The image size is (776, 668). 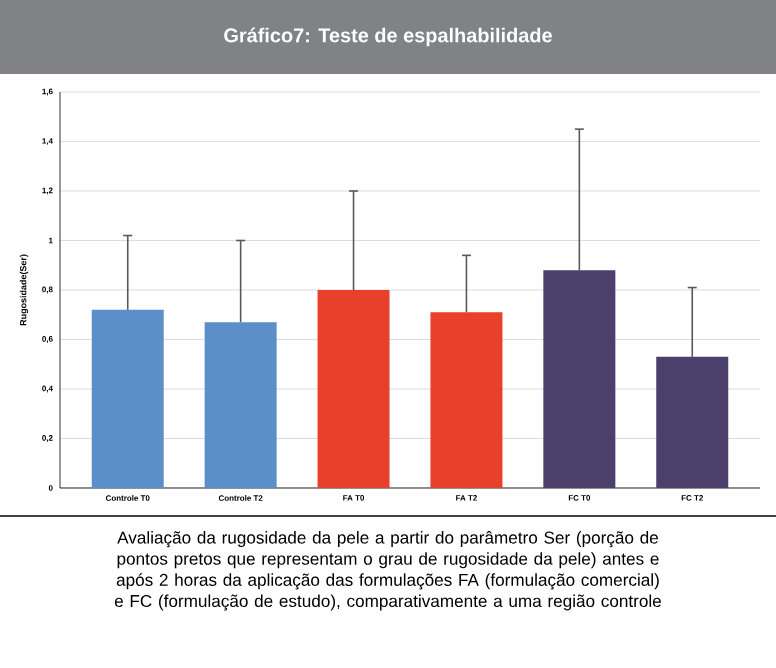 I want to click on chart-title: Gráfico7: Teste de espalhabilidade, so click(x=388, y=37).